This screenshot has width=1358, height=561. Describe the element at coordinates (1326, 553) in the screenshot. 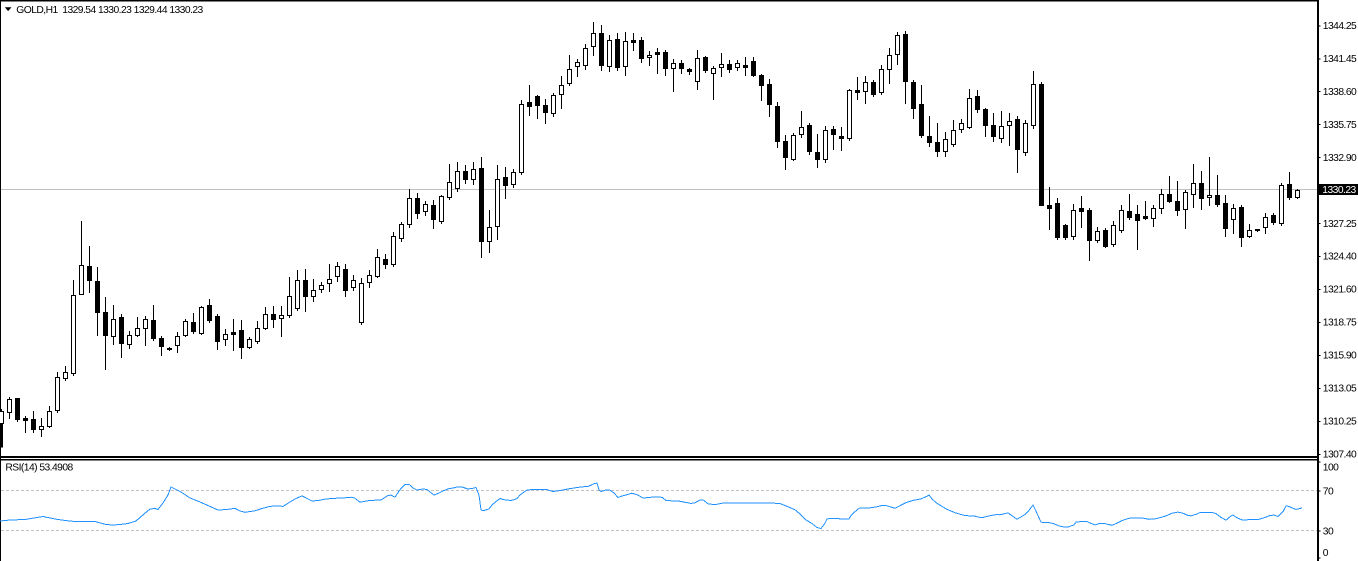

I see `svg-text: 0` at that location.